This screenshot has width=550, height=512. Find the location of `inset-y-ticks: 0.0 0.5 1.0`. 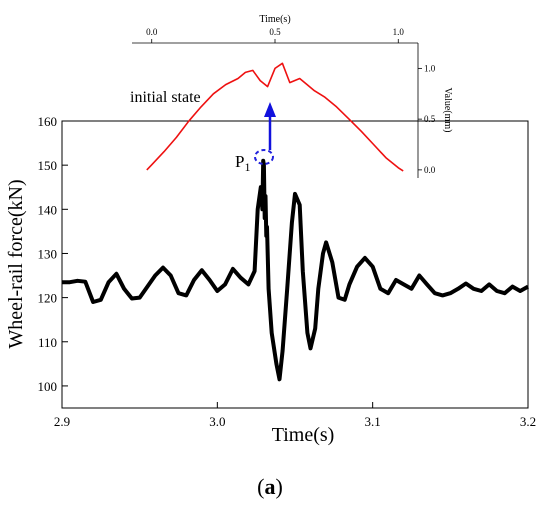

inset-y-ticks: 0.0 0.5 1.0 is located at coordinates (427, 119).